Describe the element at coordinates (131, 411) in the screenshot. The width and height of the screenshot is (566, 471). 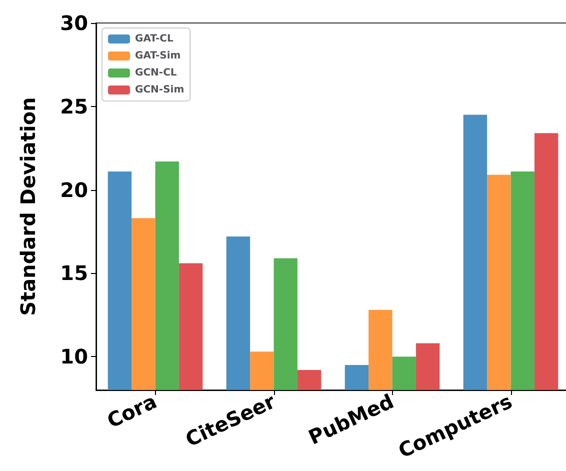
I see `x-tick-label: Cora` at that location.